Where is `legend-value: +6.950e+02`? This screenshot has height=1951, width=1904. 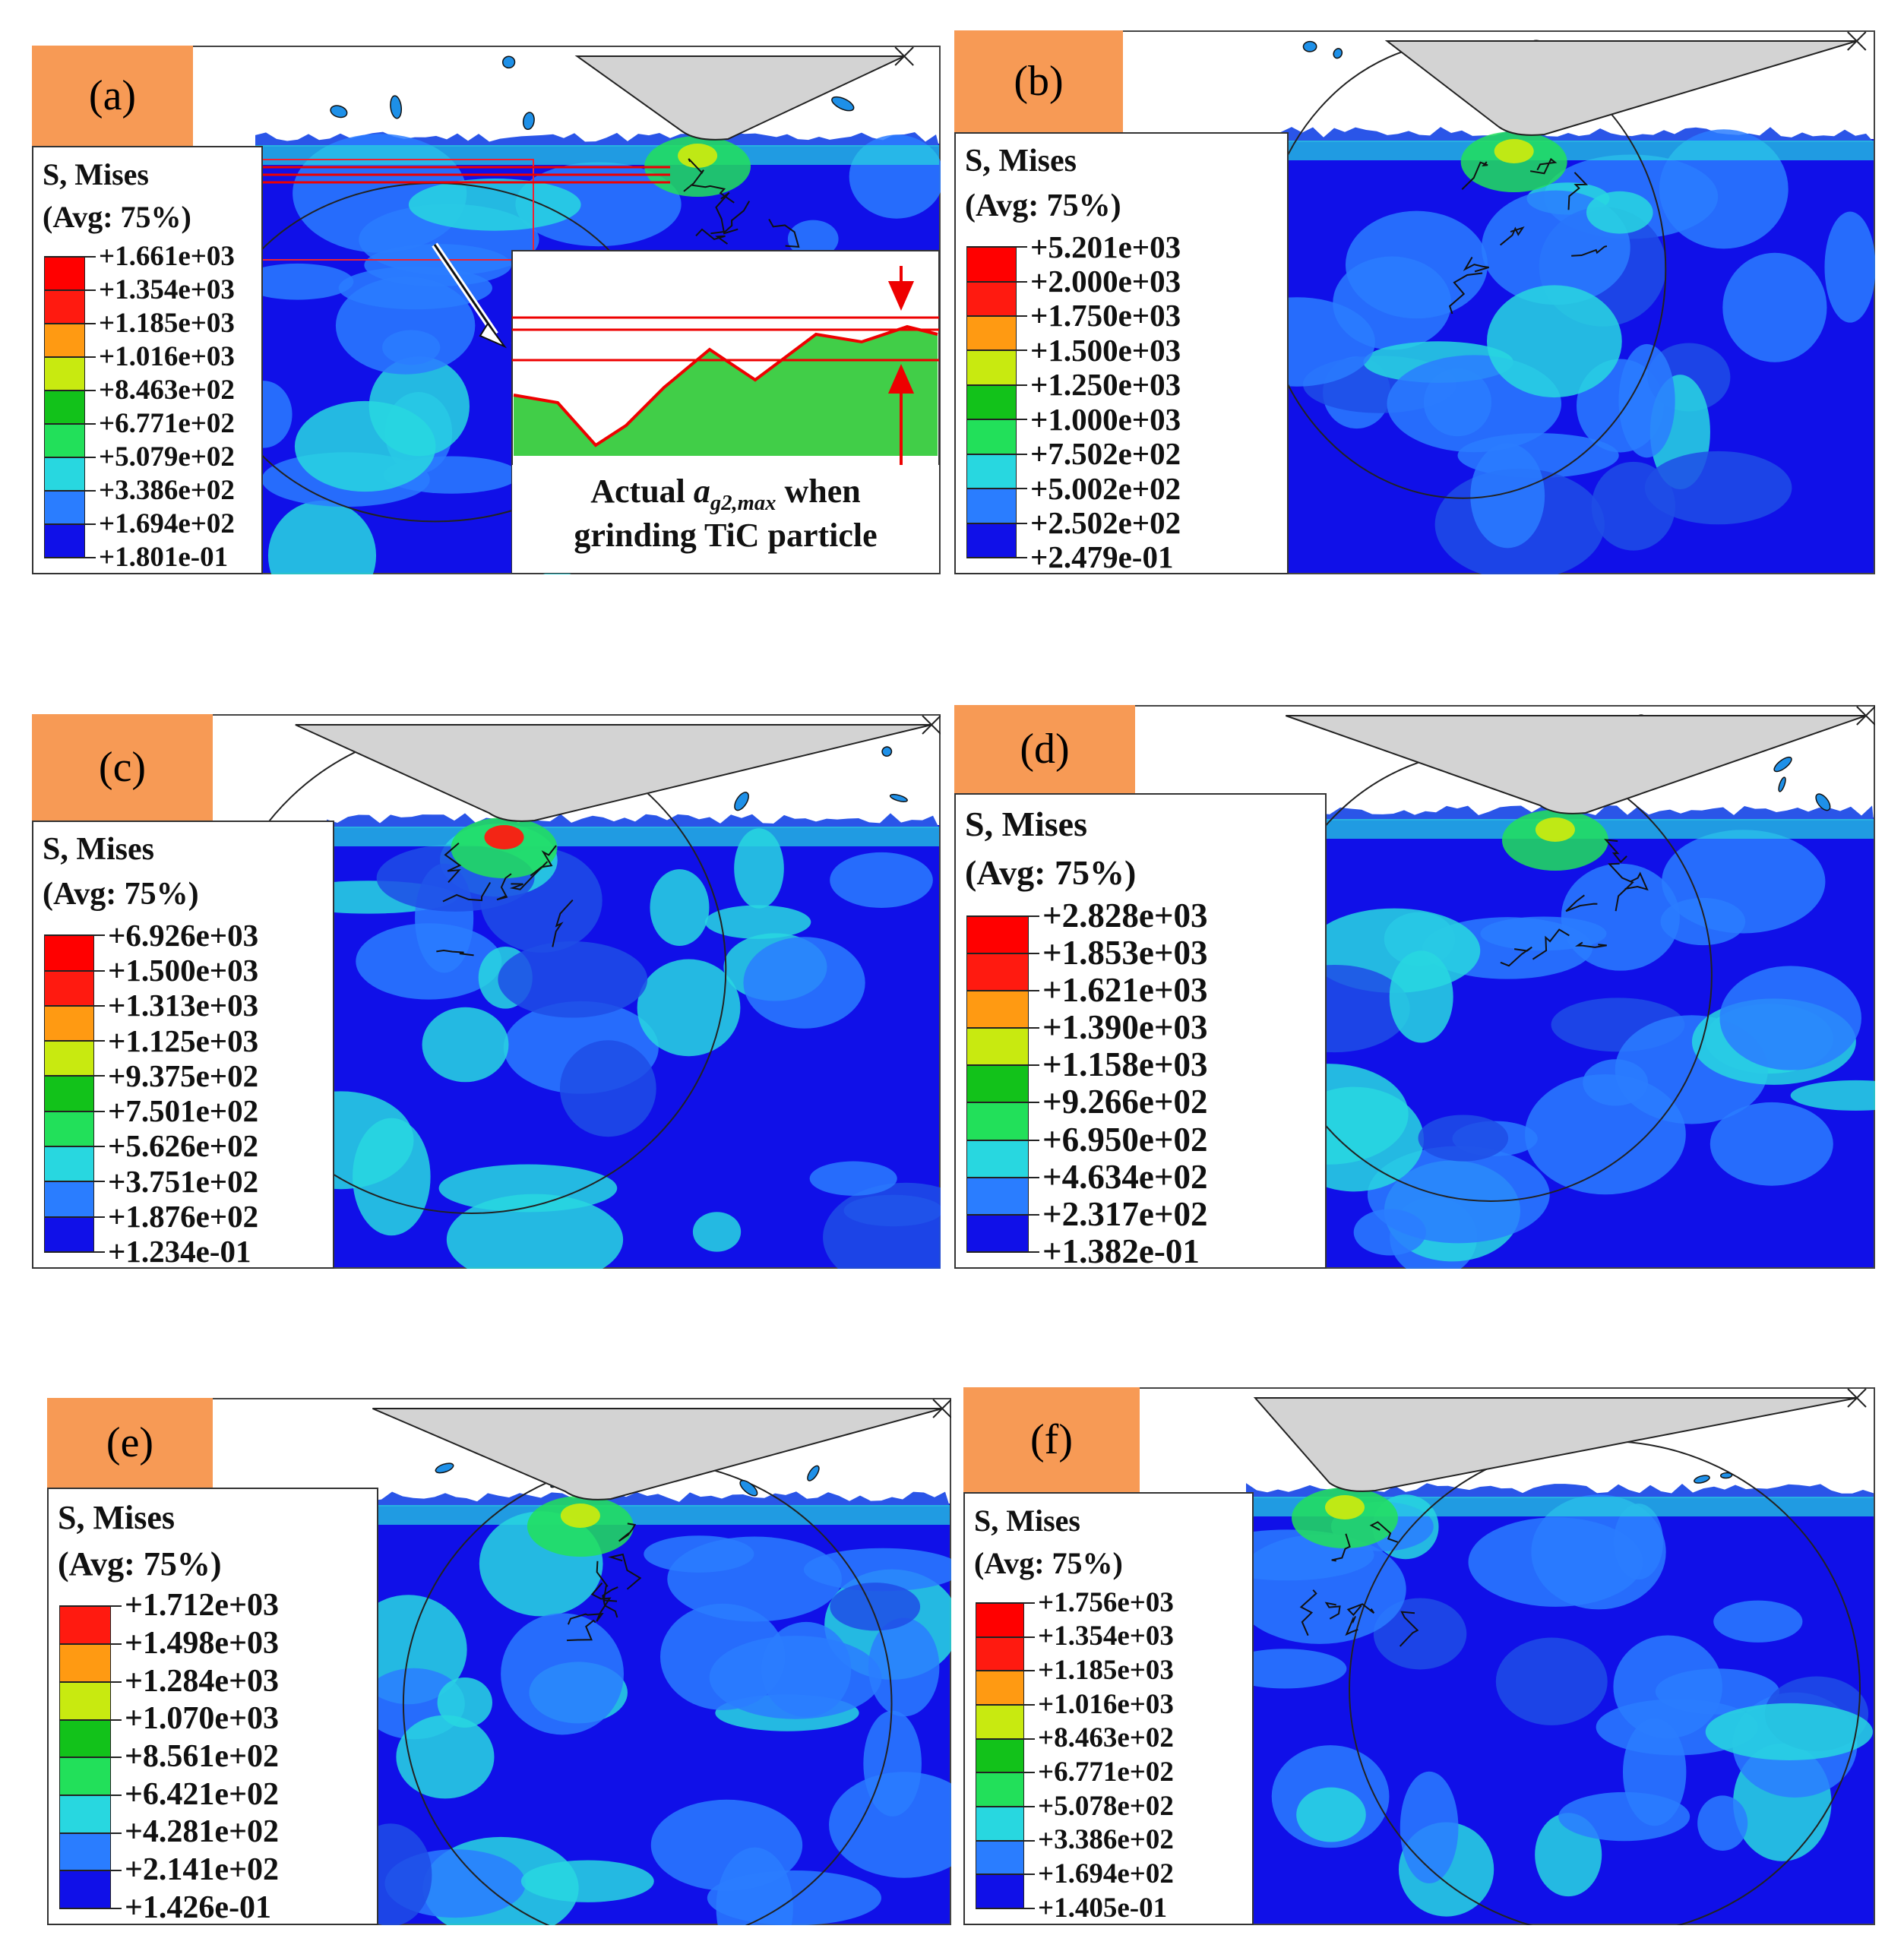
legend-value: +6.950e+02 is located at coordinates (1125, 1139).